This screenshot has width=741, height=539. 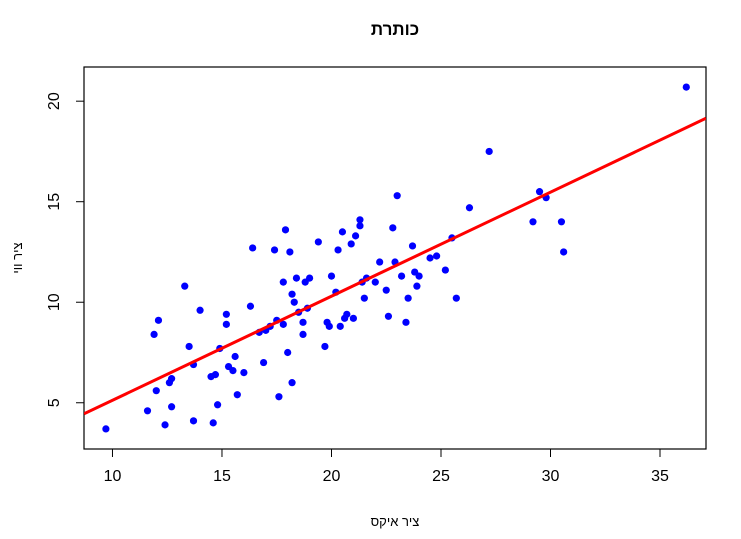 What do you see at coordinates (222, 476) in the screenshot?
I see `x-tick-label: 15` at bounding box center [222, 476].